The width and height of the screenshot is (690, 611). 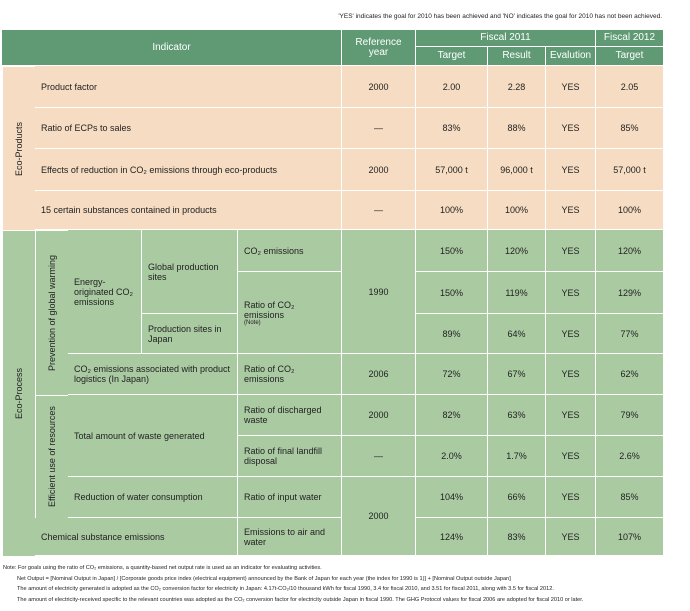 What do you see at coordinates (18, 393) in the screenshot?
I see `section-label: Eco-Process` at bounding box center [18, 393].